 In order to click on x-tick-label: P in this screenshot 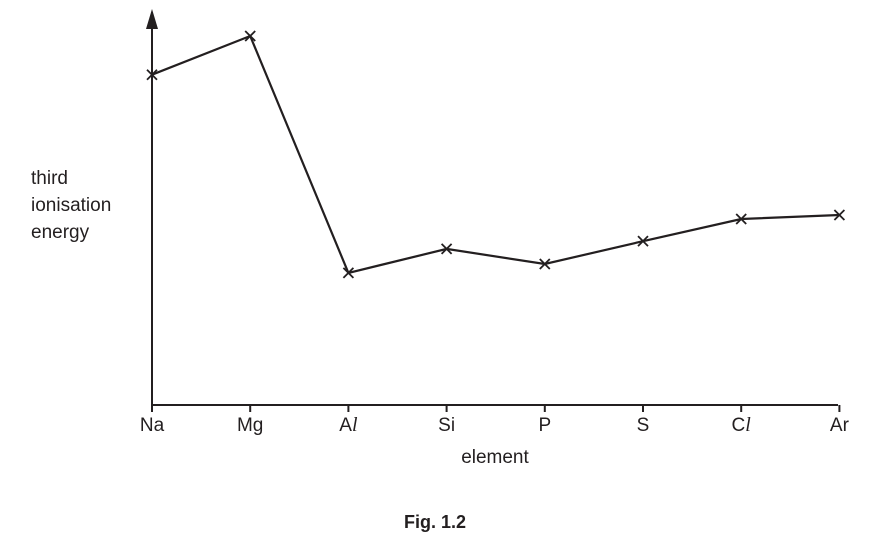, I will do `click(544, 425)`.